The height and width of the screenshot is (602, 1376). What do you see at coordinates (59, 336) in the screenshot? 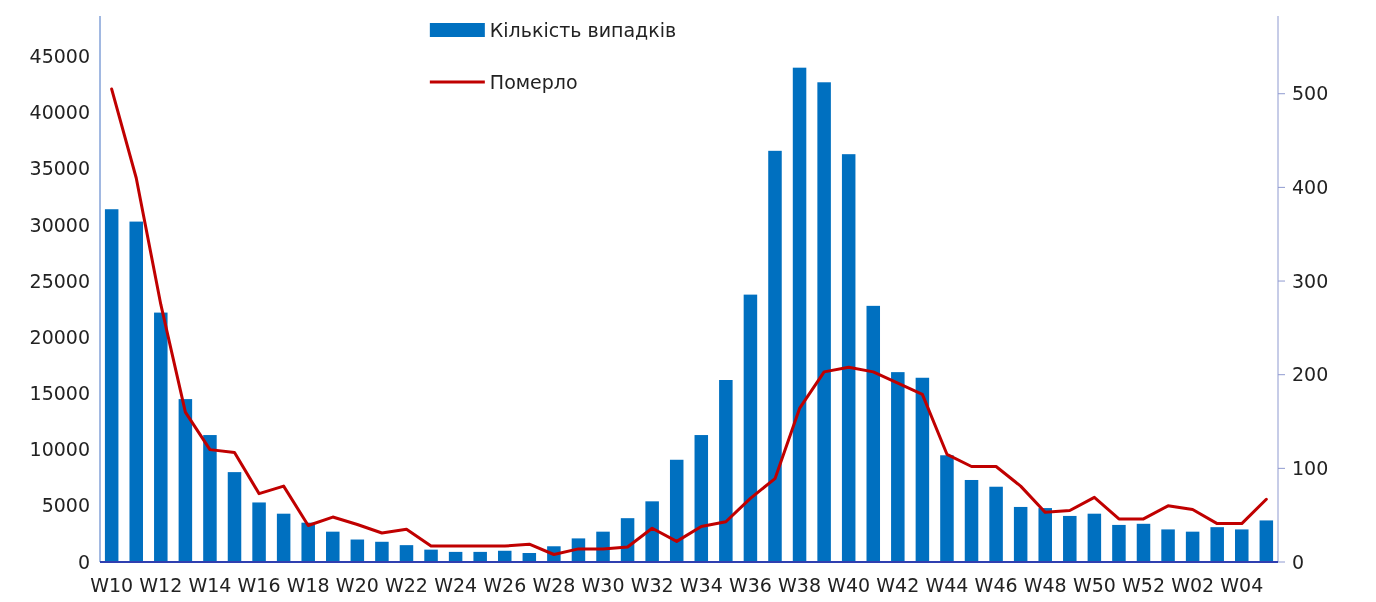
I see `y-tick-label: 20000` at bounding box center [59, 336].